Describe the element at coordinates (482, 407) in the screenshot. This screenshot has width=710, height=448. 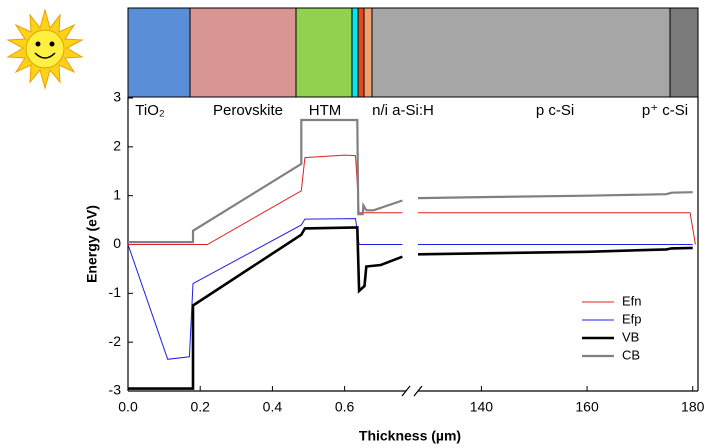
I see `x-tick-label: 140` at that location.